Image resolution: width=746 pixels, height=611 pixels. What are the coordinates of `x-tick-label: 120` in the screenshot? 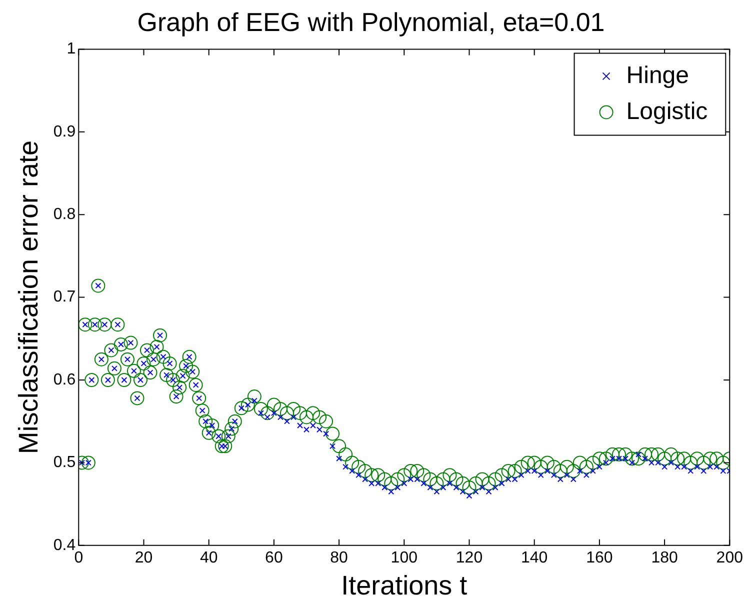 It's located at (469, 557).